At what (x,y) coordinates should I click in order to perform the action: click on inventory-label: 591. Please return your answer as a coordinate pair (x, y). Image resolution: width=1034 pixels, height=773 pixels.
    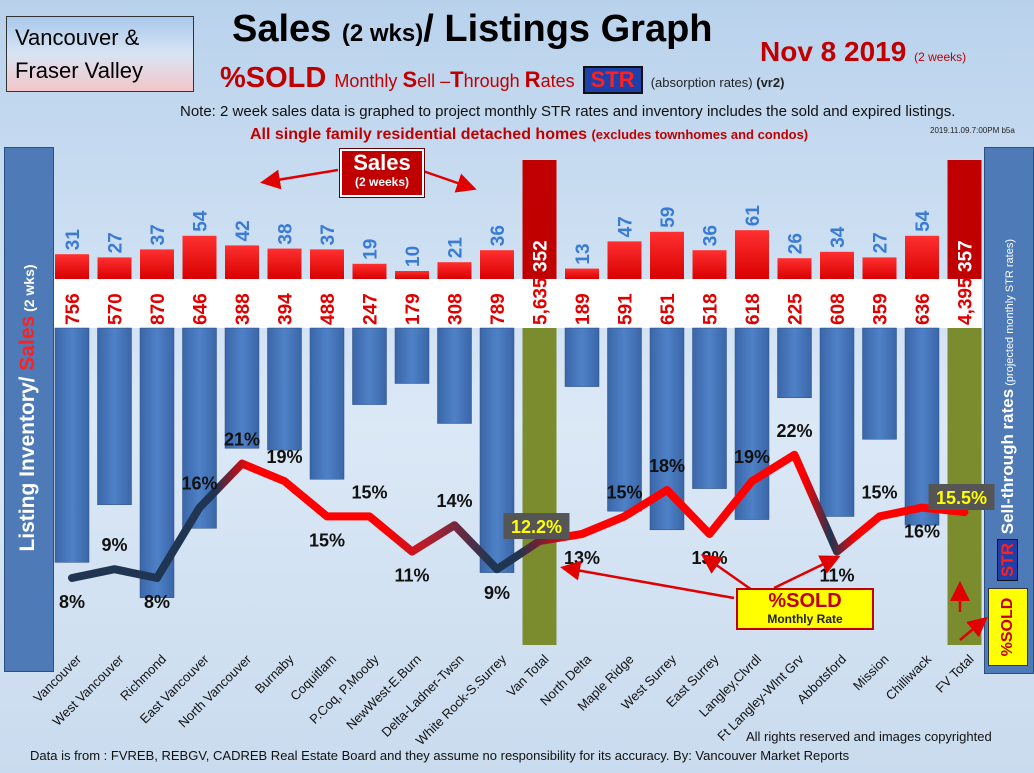
    Looking at the image, I should click on (626, 309).